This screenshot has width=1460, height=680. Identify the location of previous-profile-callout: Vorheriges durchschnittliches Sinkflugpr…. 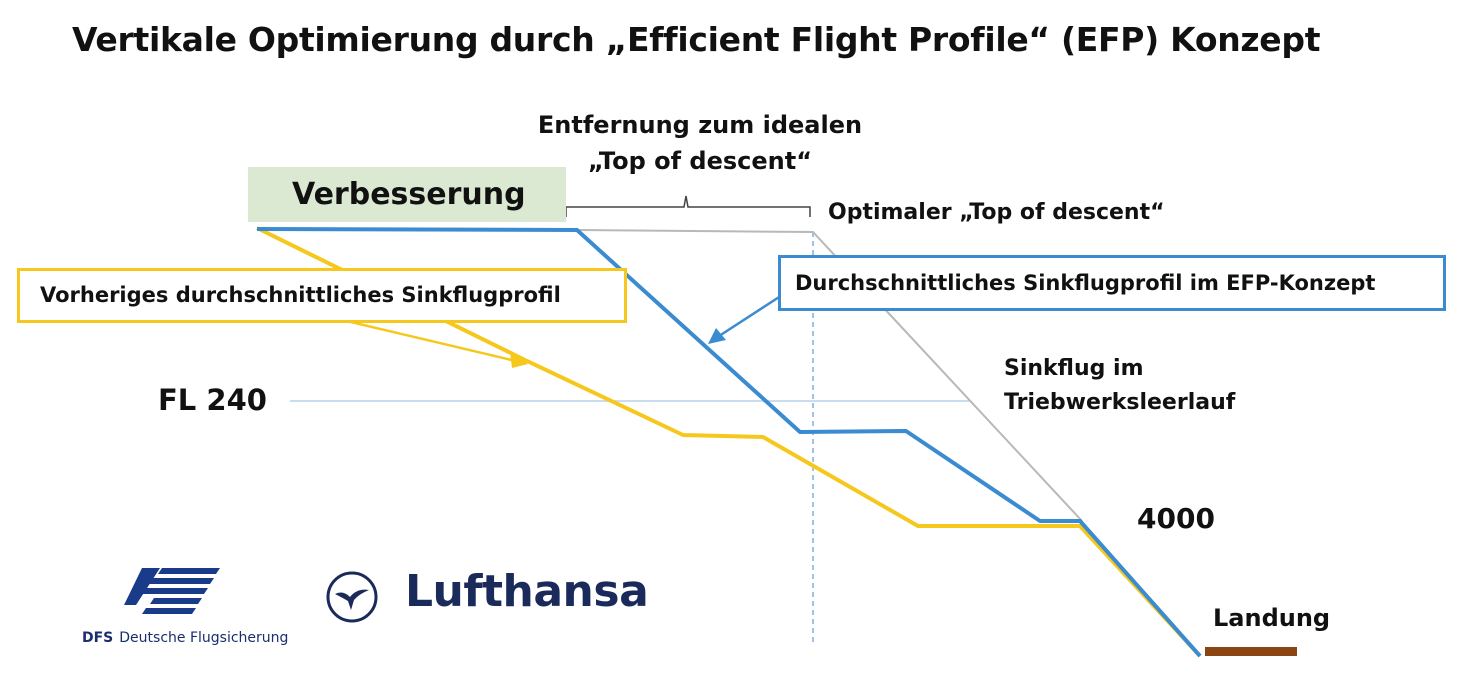
(322, 295).